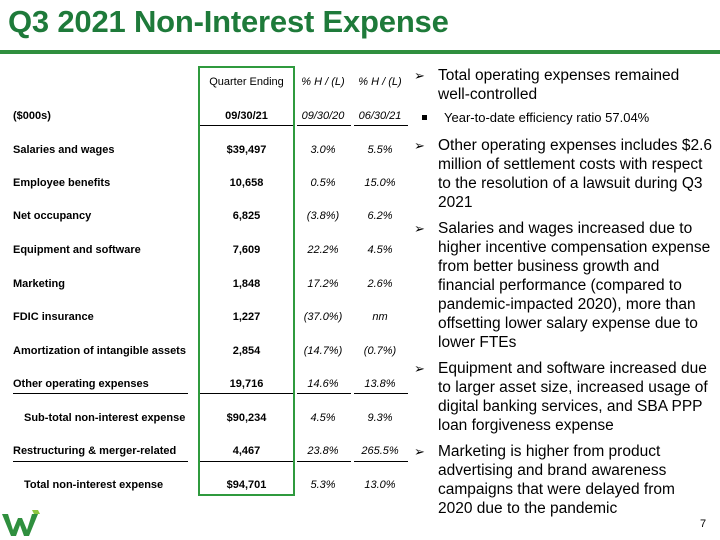 Image resolution: width=720 pixels, height=540 pixels. I want to click on row-value: 4,467, so click(246, 451).